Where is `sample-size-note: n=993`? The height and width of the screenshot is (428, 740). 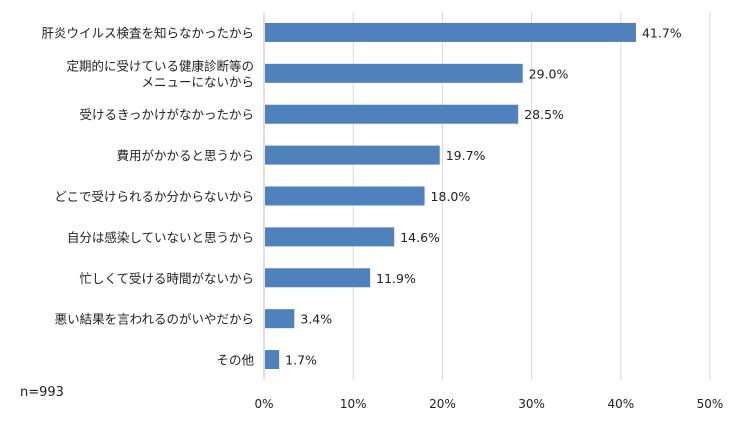 sample-size-note: n=993 is located at coordinates (42, 392).